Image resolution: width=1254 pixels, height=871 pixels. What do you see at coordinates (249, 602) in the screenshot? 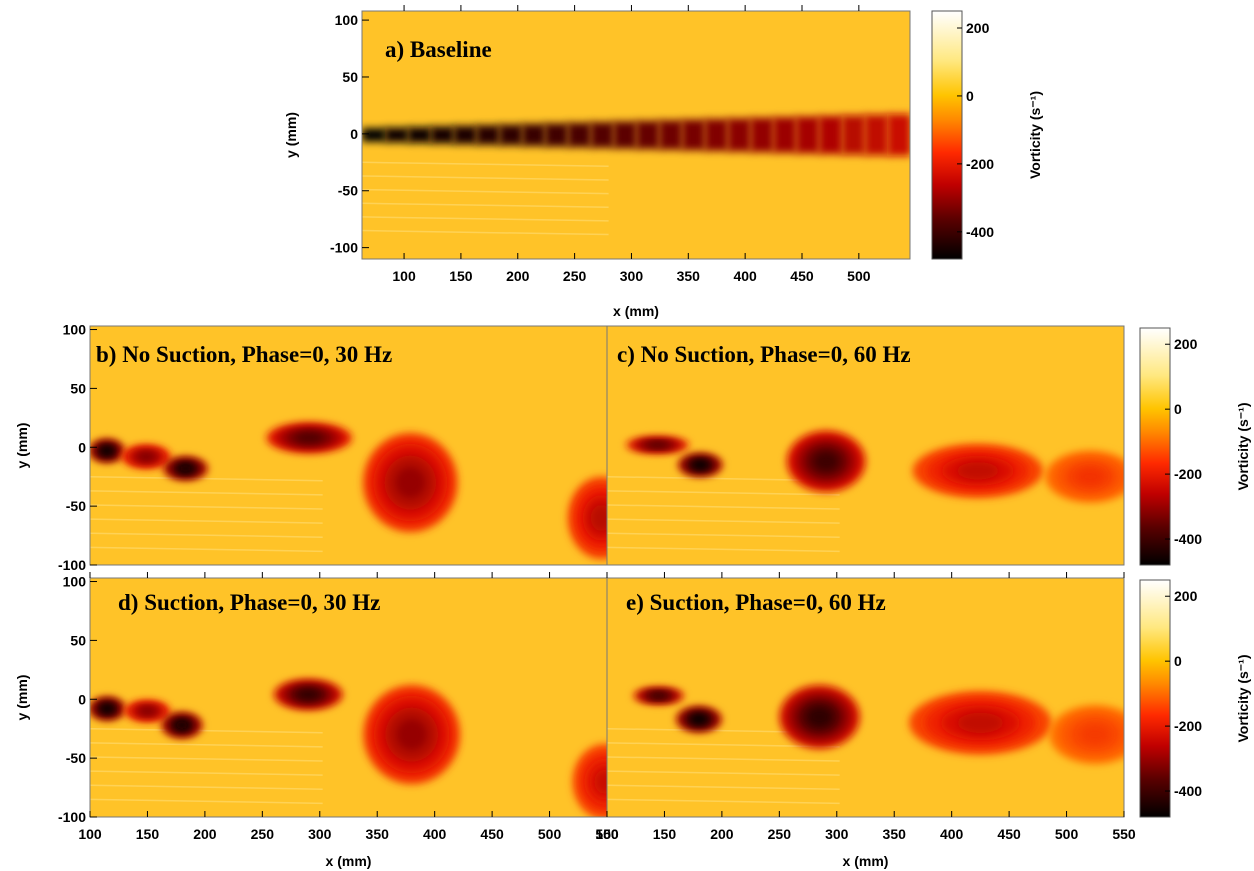
I see `panel-title: d) Suction, Phase=0, 30 Hz` at bounding box center [249, 602].